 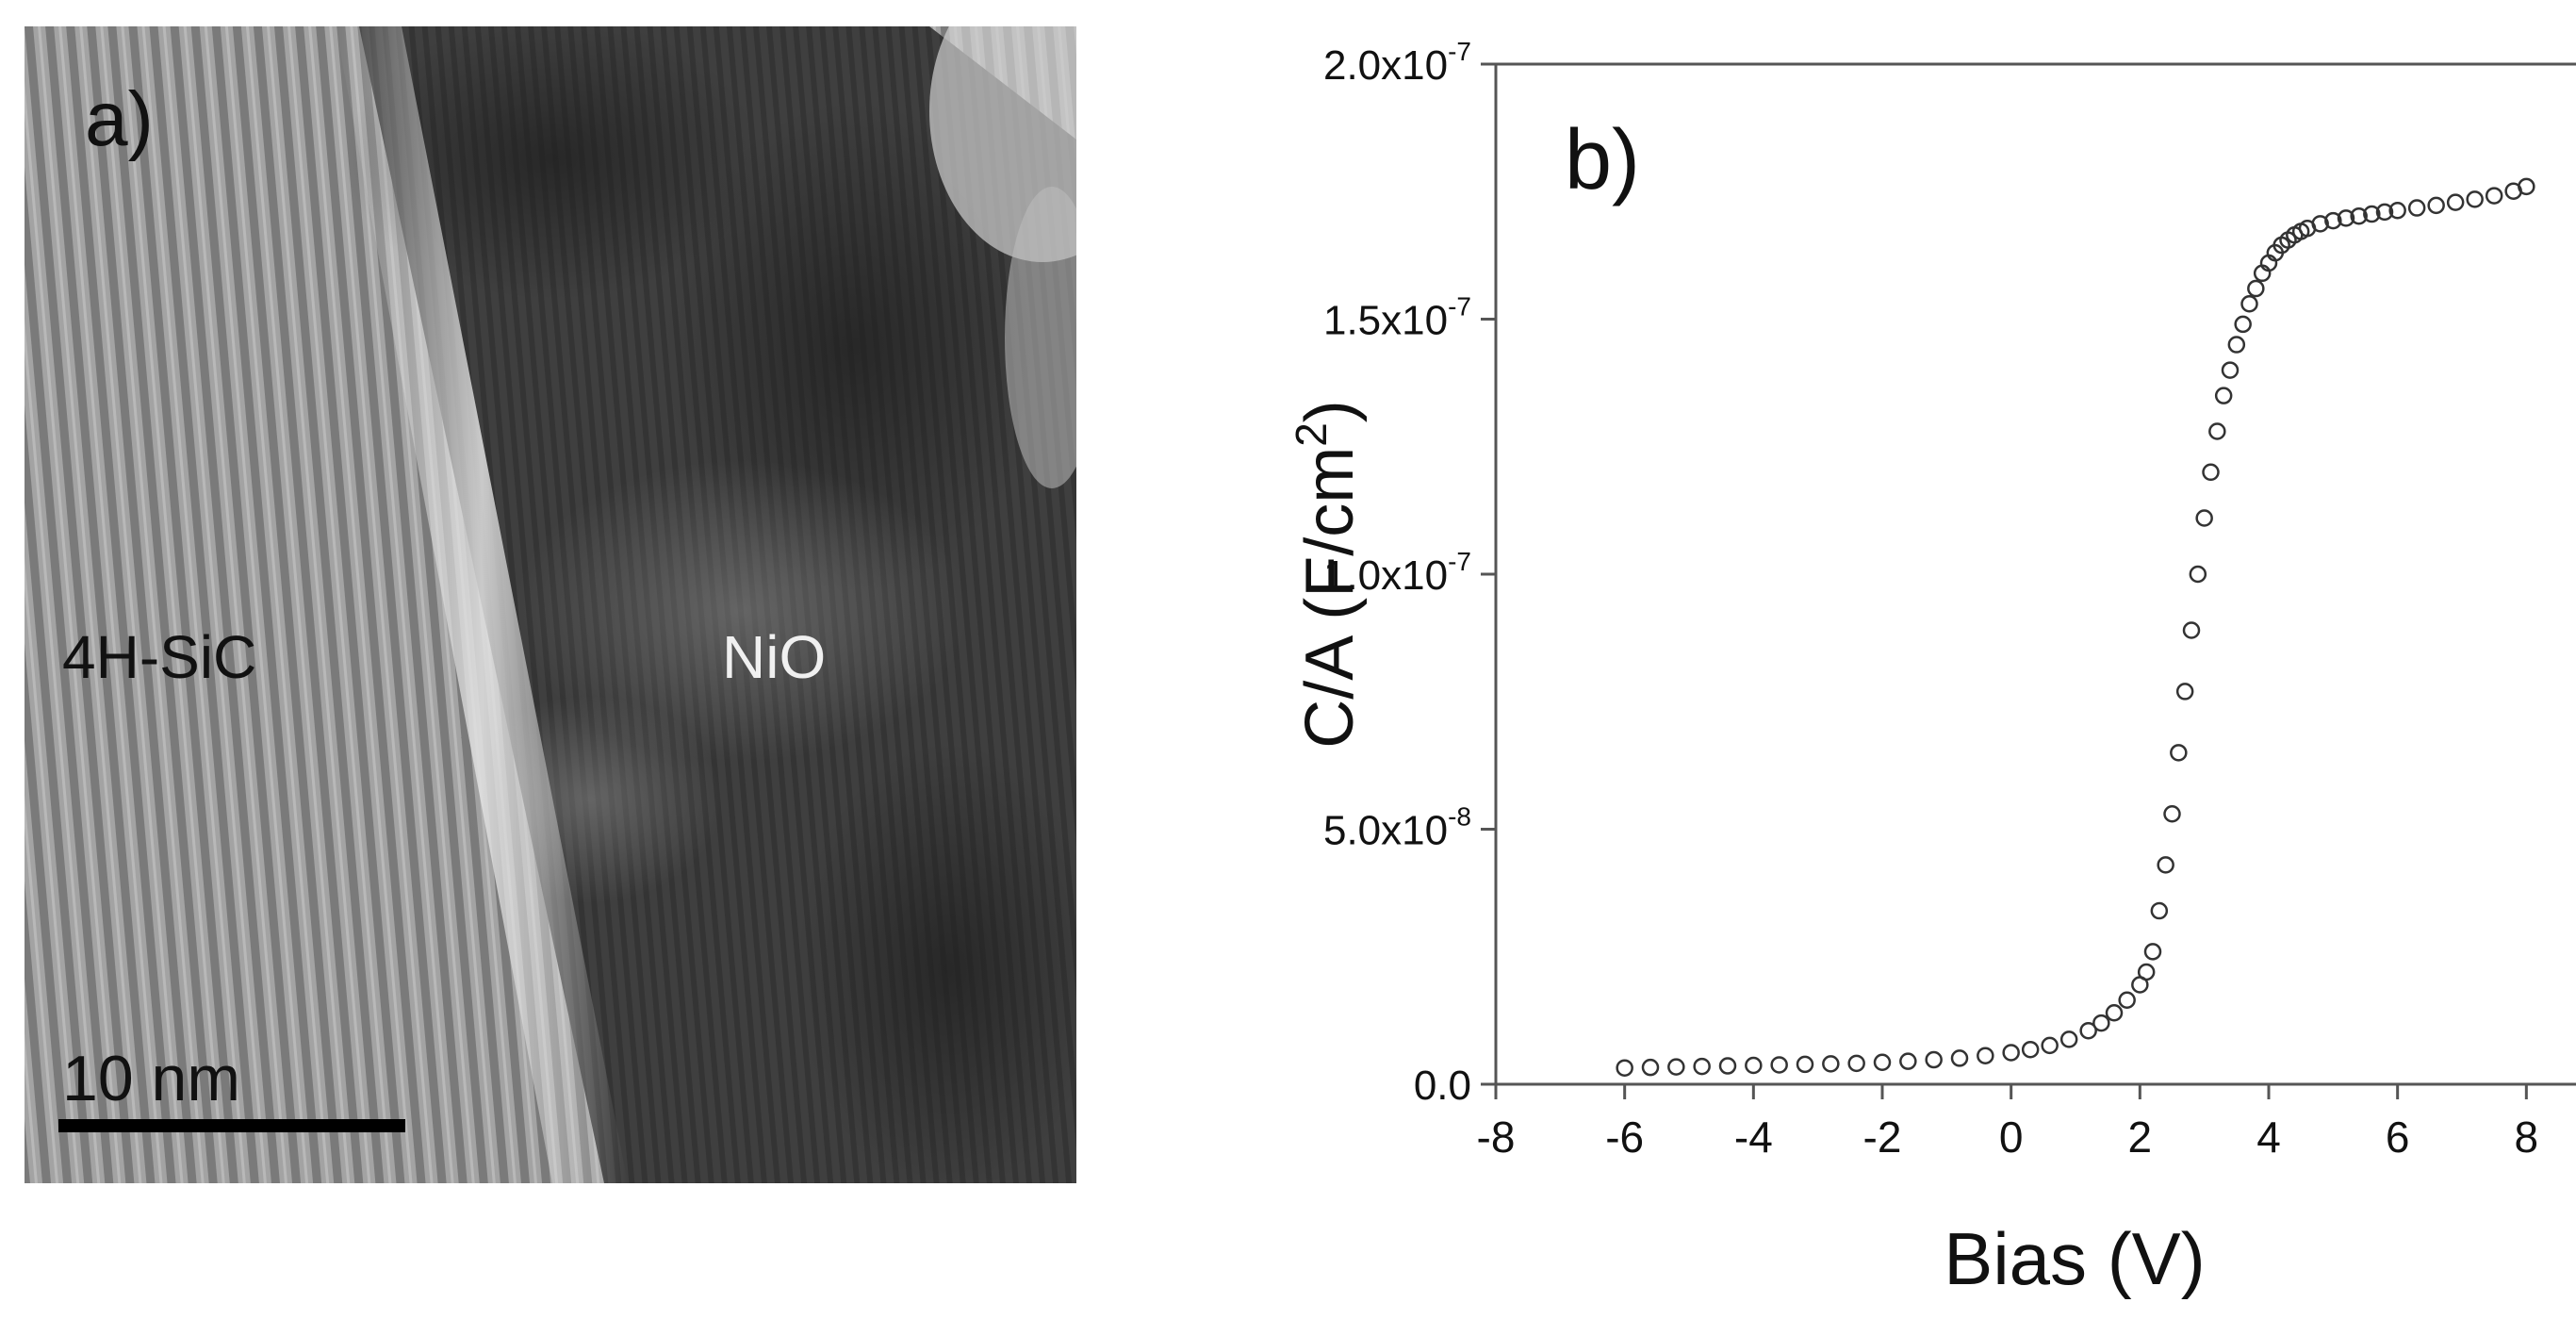 What do you see at coordinates (1397, 573) in the screenshot?
I see `y-tick-label: 1.0x10⁻⁷` at bounding box center [1397, 573].